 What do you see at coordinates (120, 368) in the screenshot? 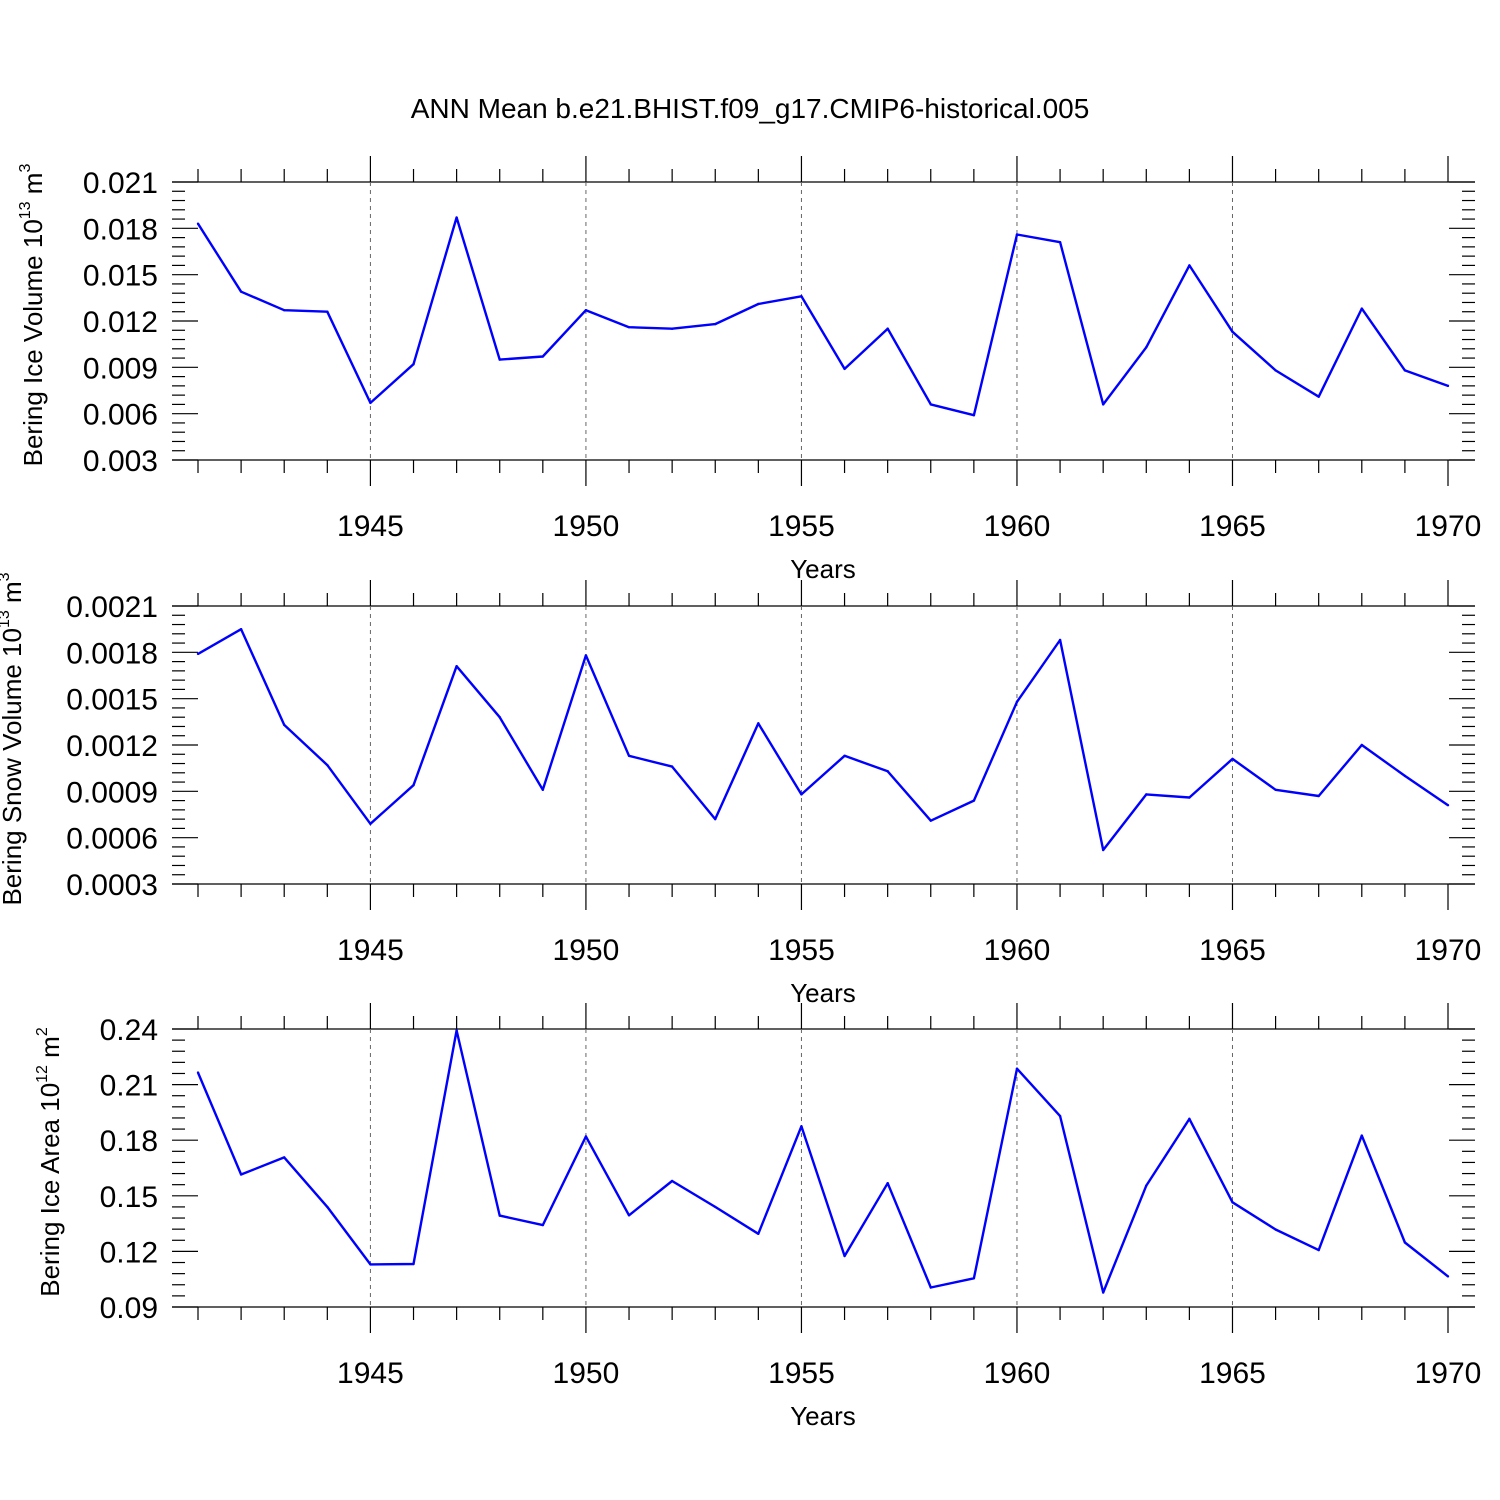
I see `y-tick-label: 0.009` at bounding box center [120, 368].